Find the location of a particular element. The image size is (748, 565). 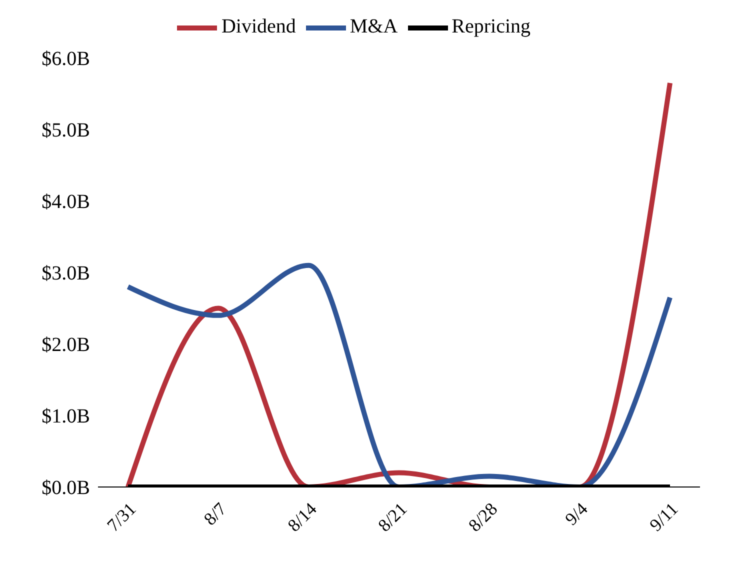

x-tick-label: 9/11 is located at coordinates (664, 517).